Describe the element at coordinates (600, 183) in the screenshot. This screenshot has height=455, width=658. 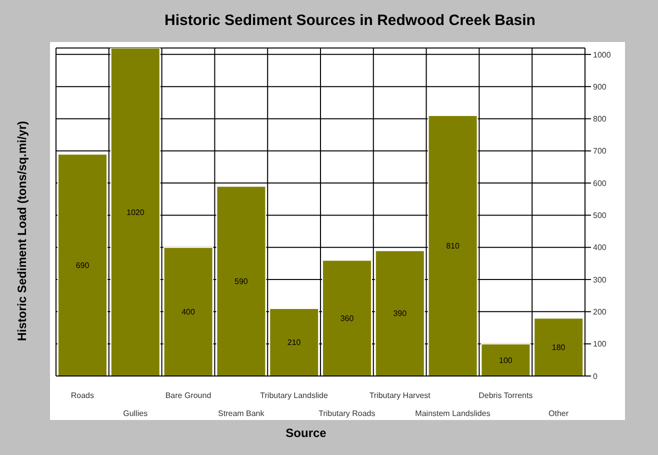
I see `y-tick-label: 600` at that location.